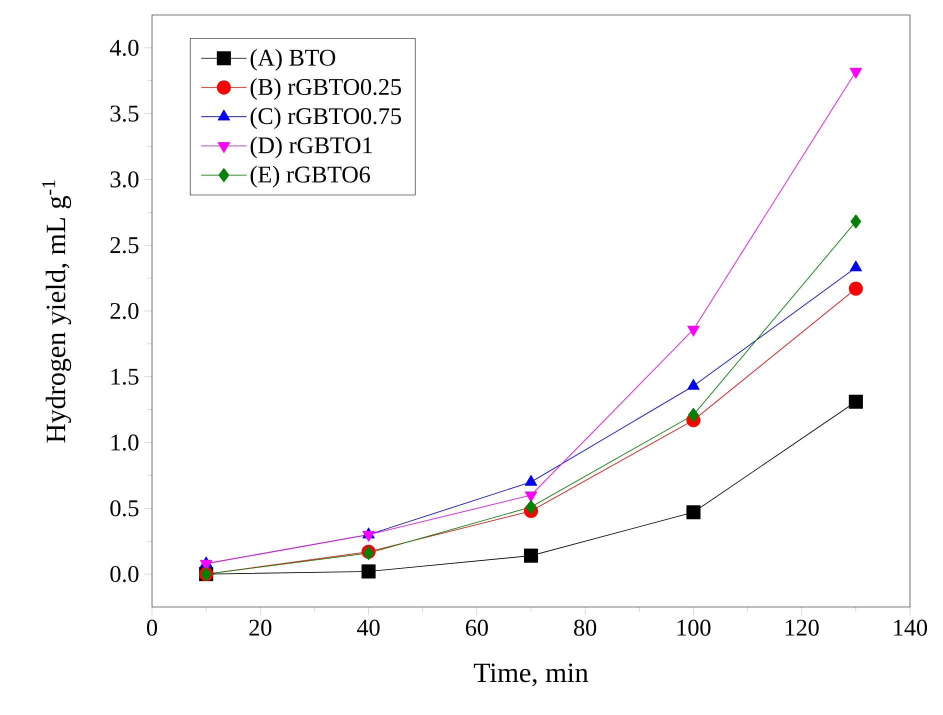 The image size is (943, 715). What do you see at coordinates (477, 628) in the screenshot?
I see `x-tick-label: 60` at bounding box center [477, 628].